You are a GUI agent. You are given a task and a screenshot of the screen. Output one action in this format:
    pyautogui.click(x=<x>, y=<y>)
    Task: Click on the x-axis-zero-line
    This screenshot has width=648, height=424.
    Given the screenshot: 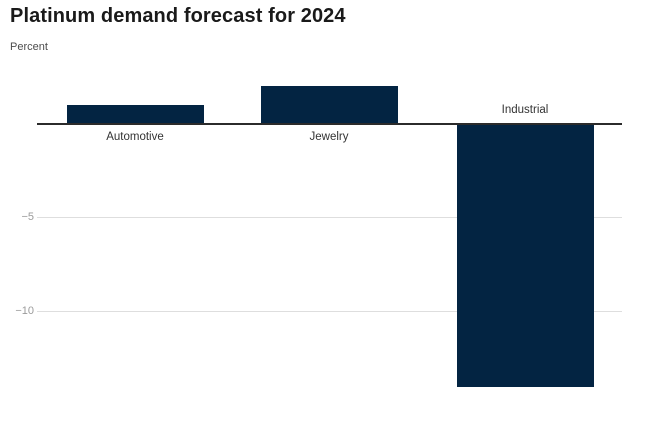 What is the action you would take?
    pyautogui.click(x=329, y=123)
    